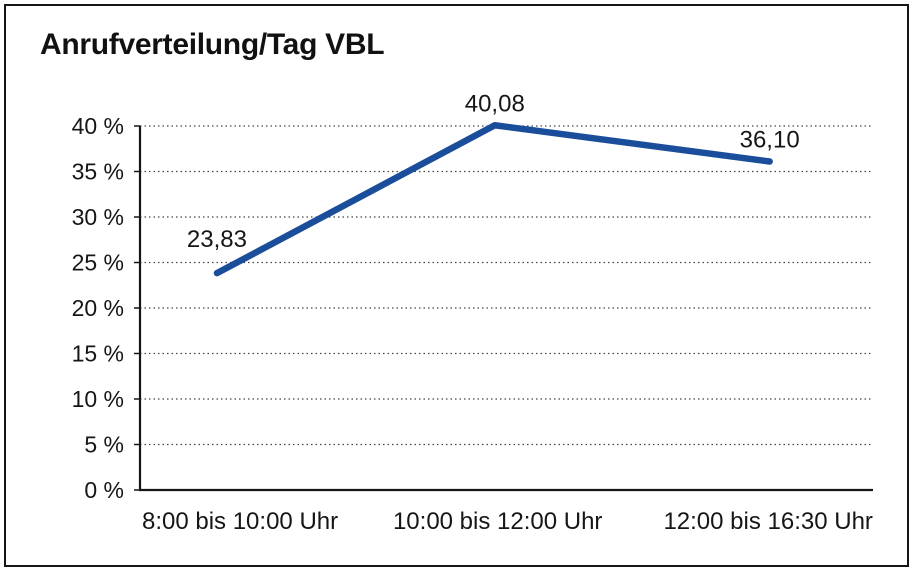 Image resolution: width=915 pixels, height=576 pixels. I want to click on y-axis-label: 10 %, so click(98, 399).